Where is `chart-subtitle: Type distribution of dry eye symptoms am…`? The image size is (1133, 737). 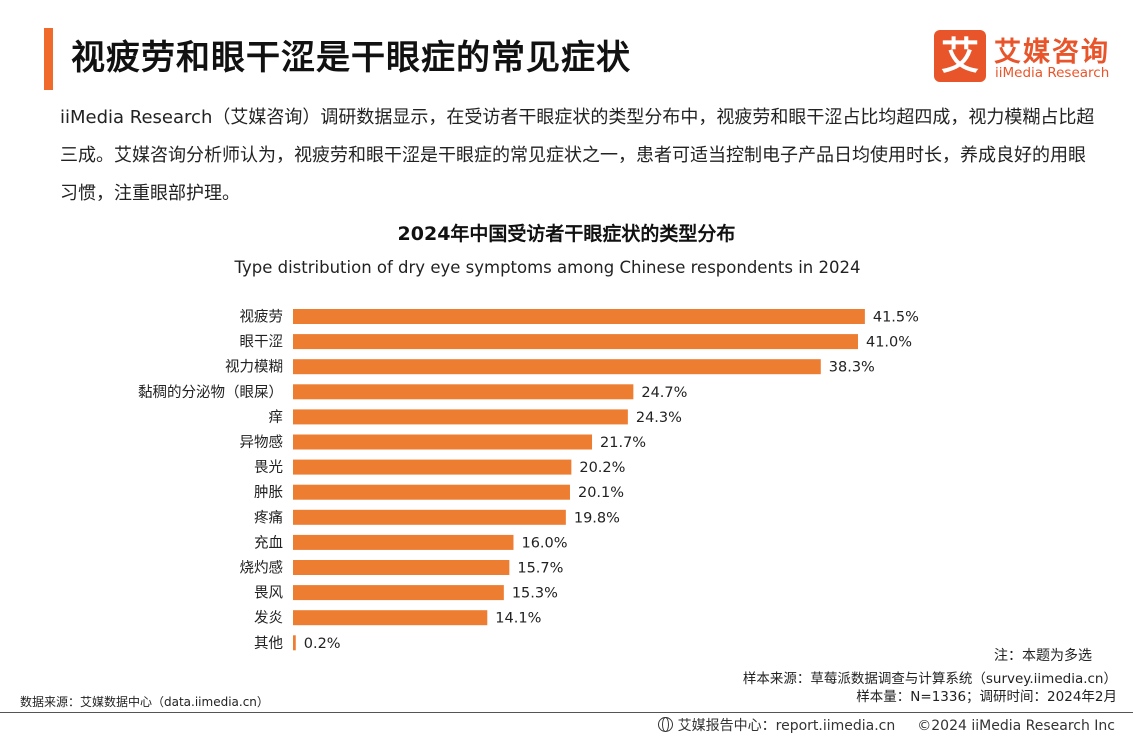
chart-subtitle: Type distribution of dry eye symptoms am… is located at coordinates (547, 267).